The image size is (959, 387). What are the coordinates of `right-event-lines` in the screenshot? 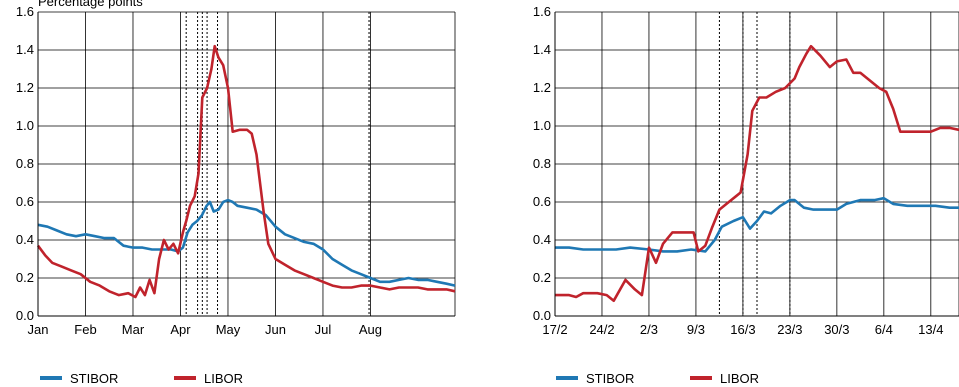 It's located at (754, 164).